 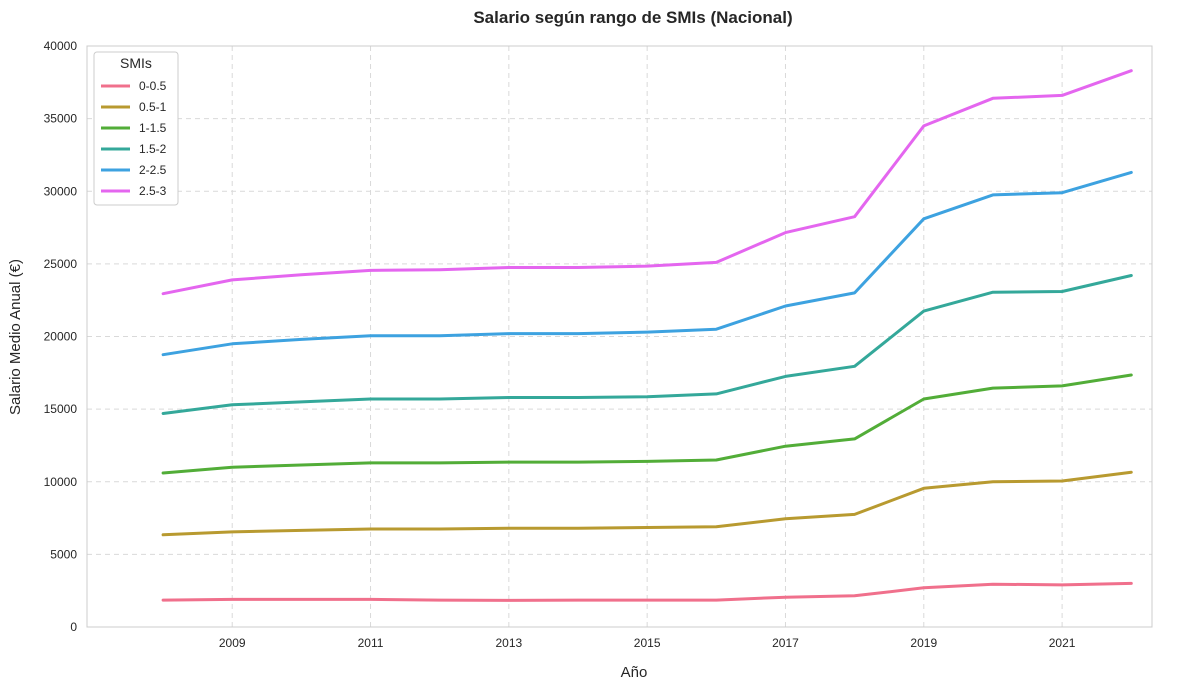 I want to click on legend-label-0.5-1: 0.5-1, so click(x=153, y=107).